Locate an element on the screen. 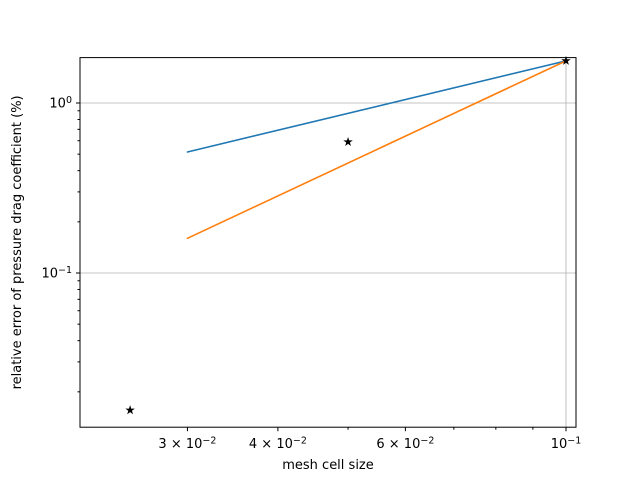  x-tick-label-base: 3 × 10 is located at coordinates (180, 444).